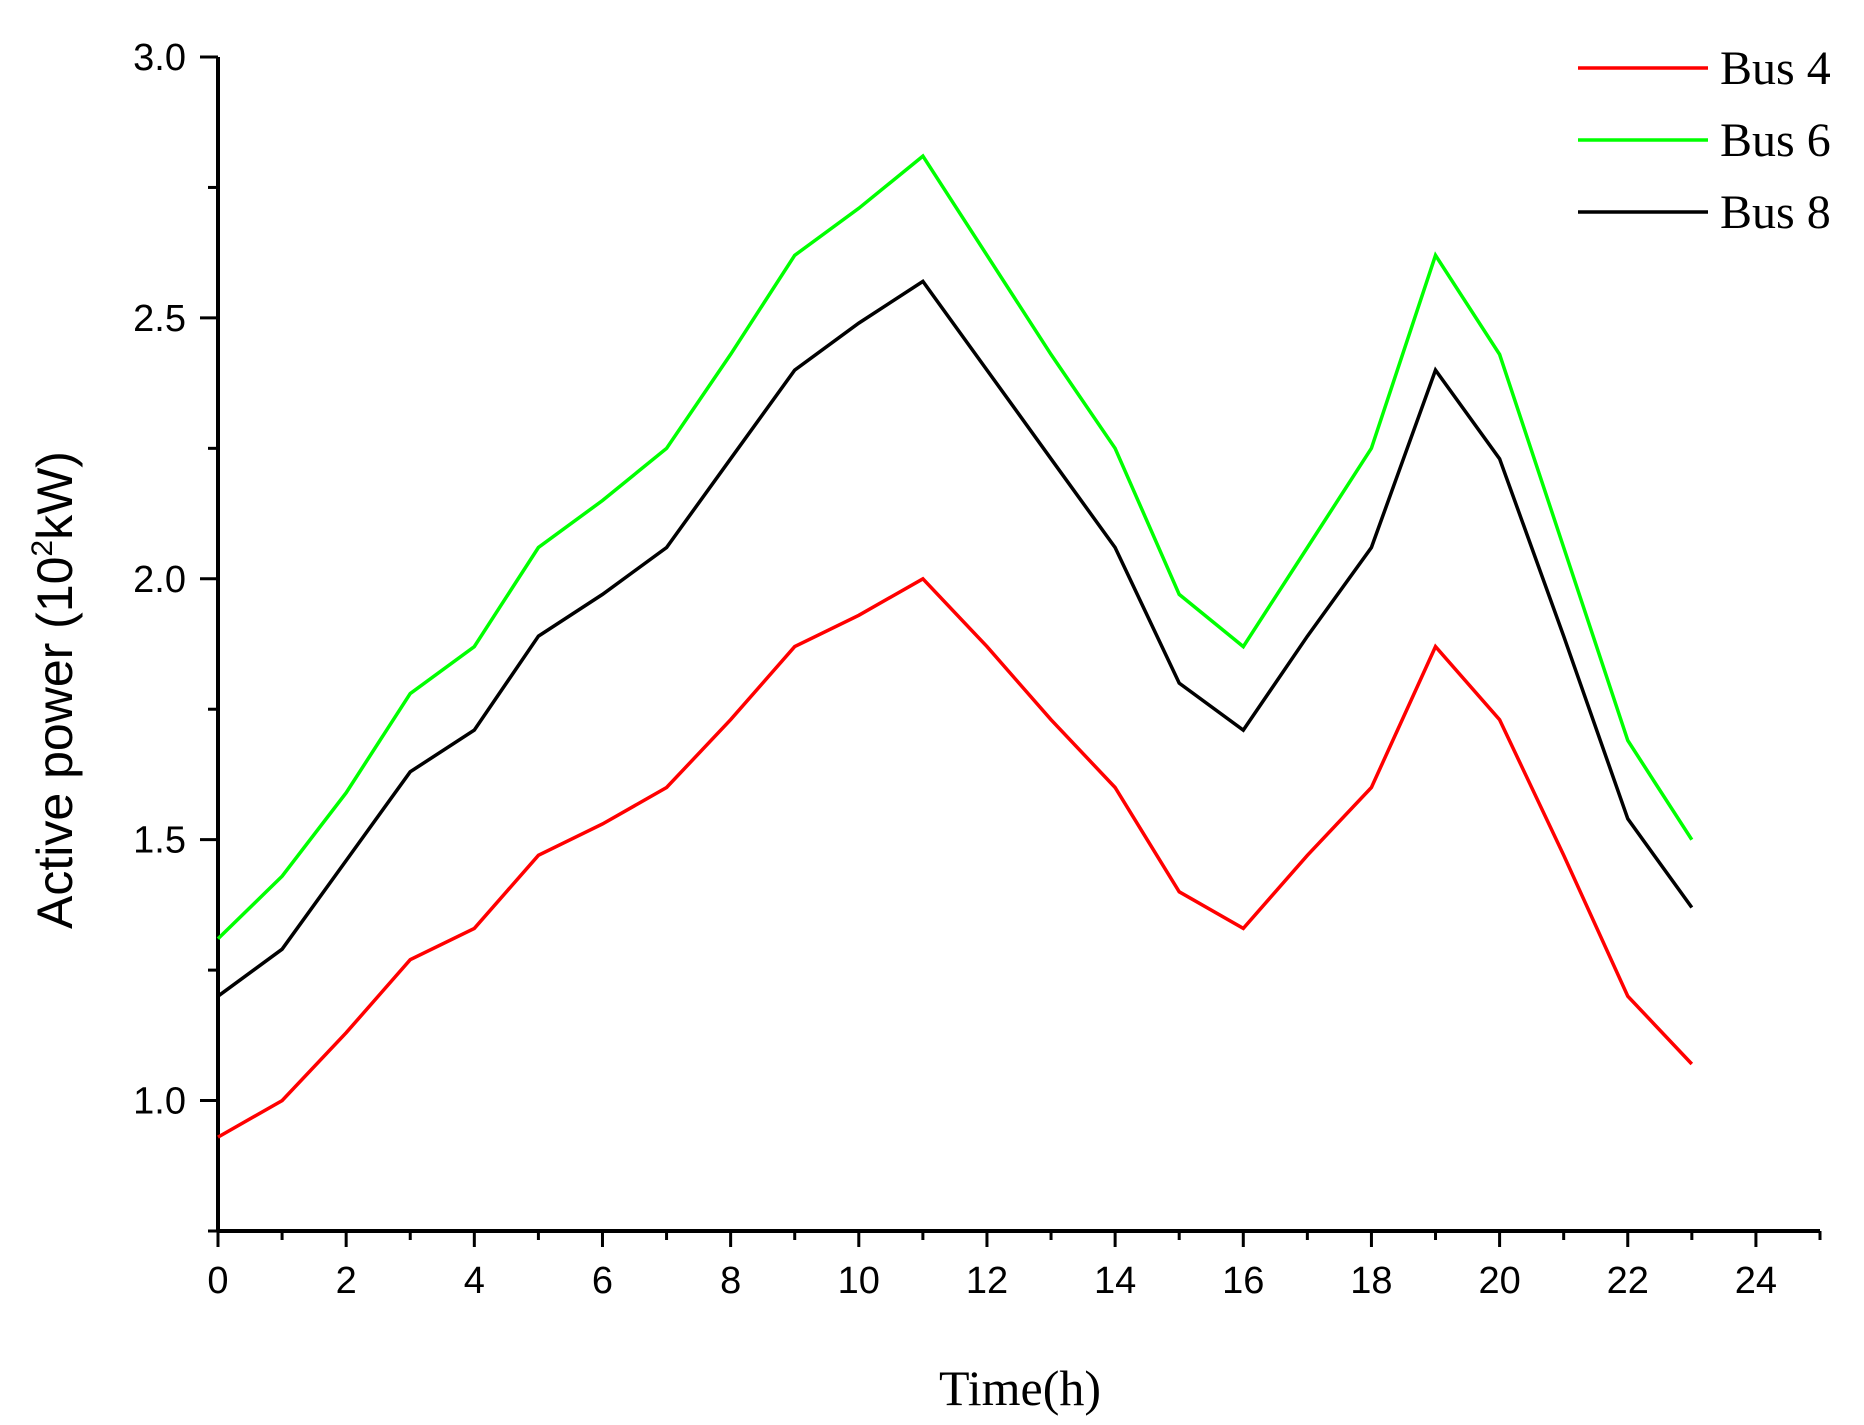  What do you see at coordinates (1775, 140) in the screenshot?
I see `legend-label-bus-6: Bus 6` at bounding box center [1775, 140].